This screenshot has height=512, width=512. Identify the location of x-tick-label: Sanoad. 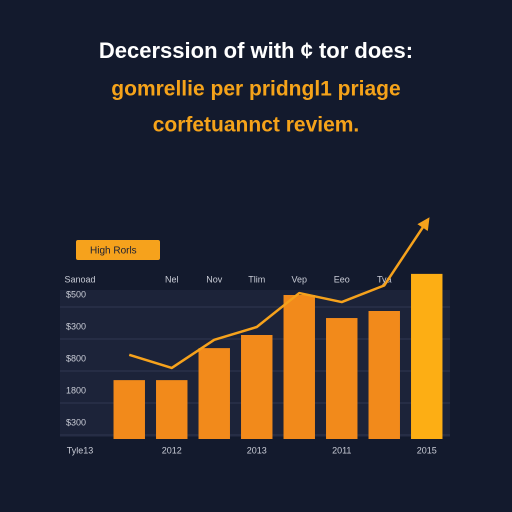
(79, 279).